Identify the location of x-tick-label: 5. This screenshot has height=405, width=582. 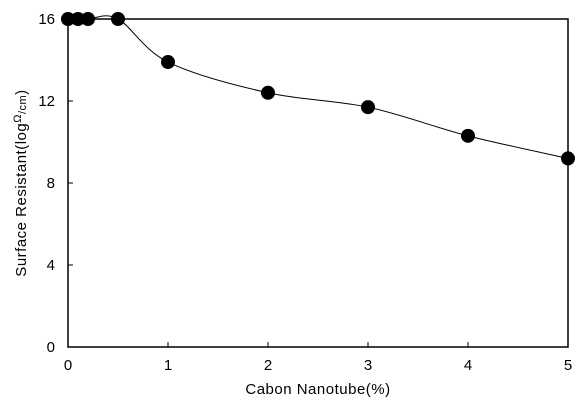
(568, 365).